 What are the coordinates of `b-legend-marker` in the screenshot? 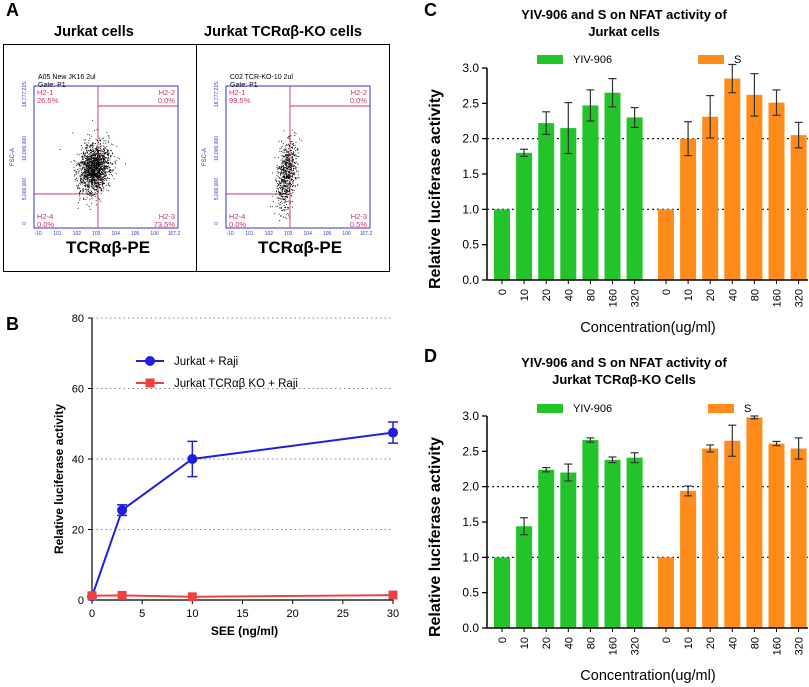 It's located at (150, 383).